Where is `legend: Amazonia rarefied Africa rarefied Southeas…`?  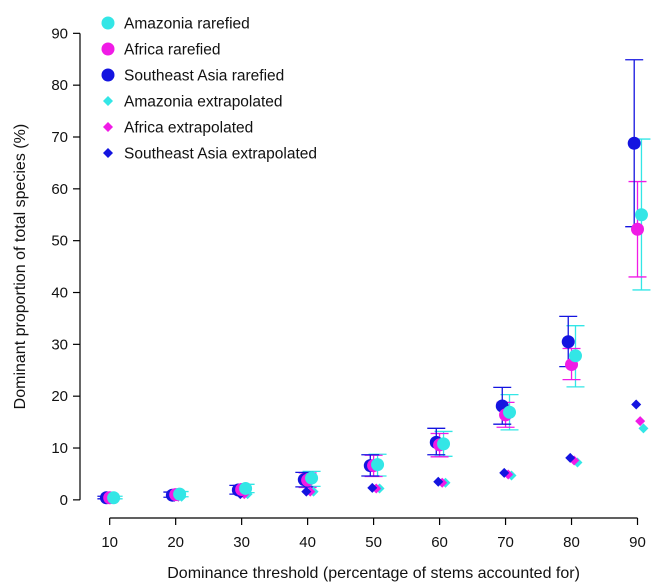 legend: Amazonia rarefied Africa rarefied Southeas… is located at coordinates (209, 89).